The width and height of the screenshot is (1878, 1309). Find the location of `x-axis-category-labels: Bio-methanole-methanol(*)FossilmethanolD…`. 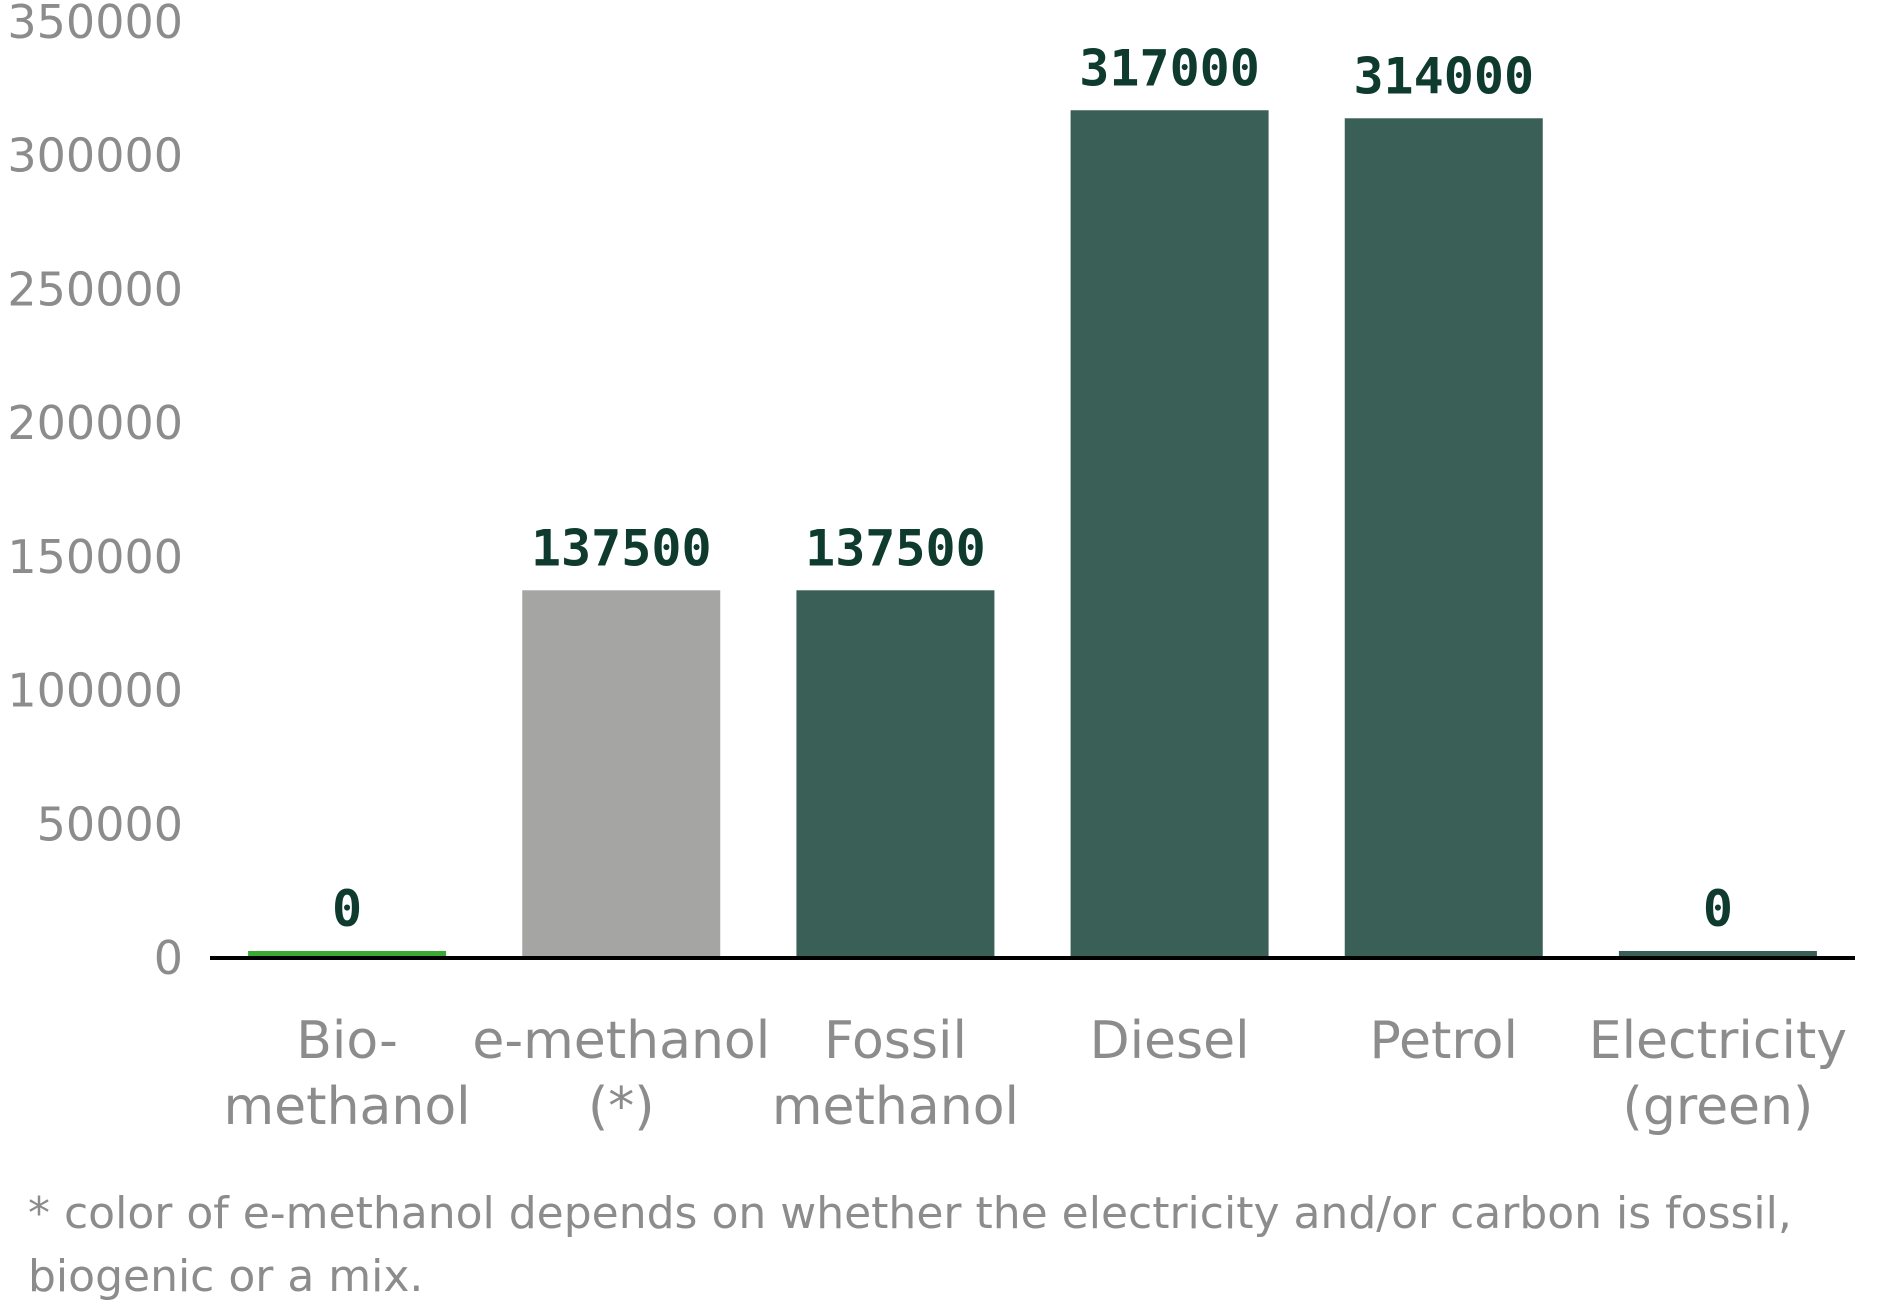

x-axis-category-labels: Bio-methanole-methanol(*)FossilmethanolD… is located at coordinates (1036, 1074).